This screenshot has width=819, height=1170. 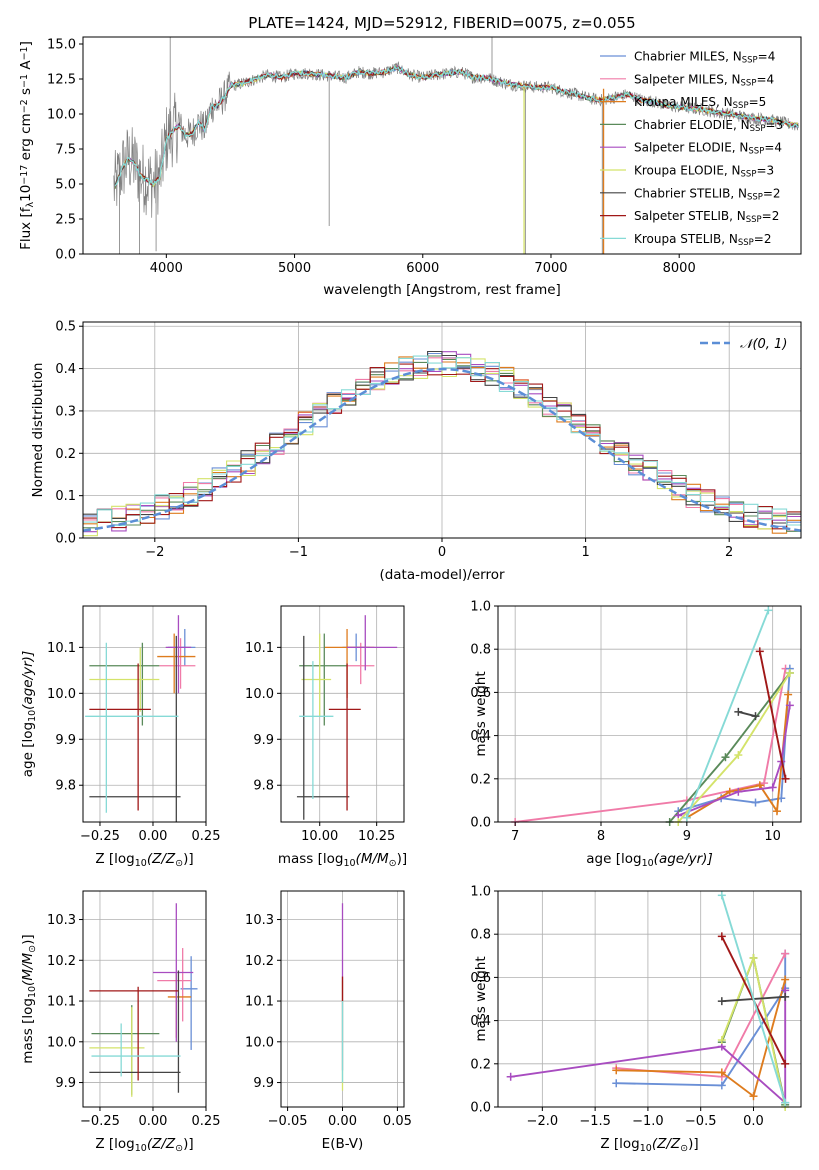 What do you see at coordinates (679, 268) in the screenshot?
I see `x-tick-label: 8000` at bounding box center [679, 268].